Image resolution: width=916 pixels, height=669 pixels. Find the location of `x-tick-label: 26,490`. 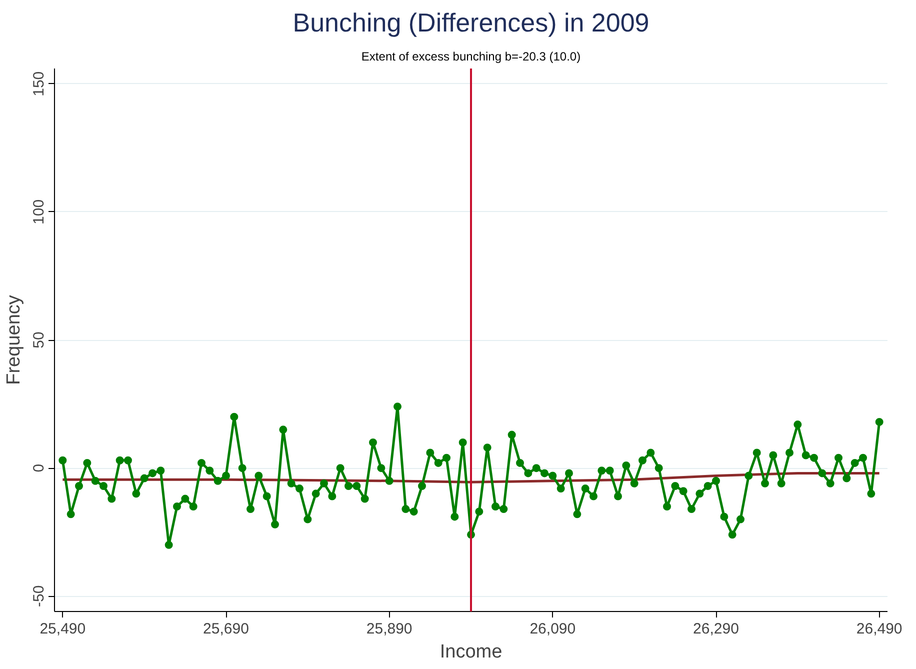

x-tick-label: 26,490 is located at coordinates (879, 629).